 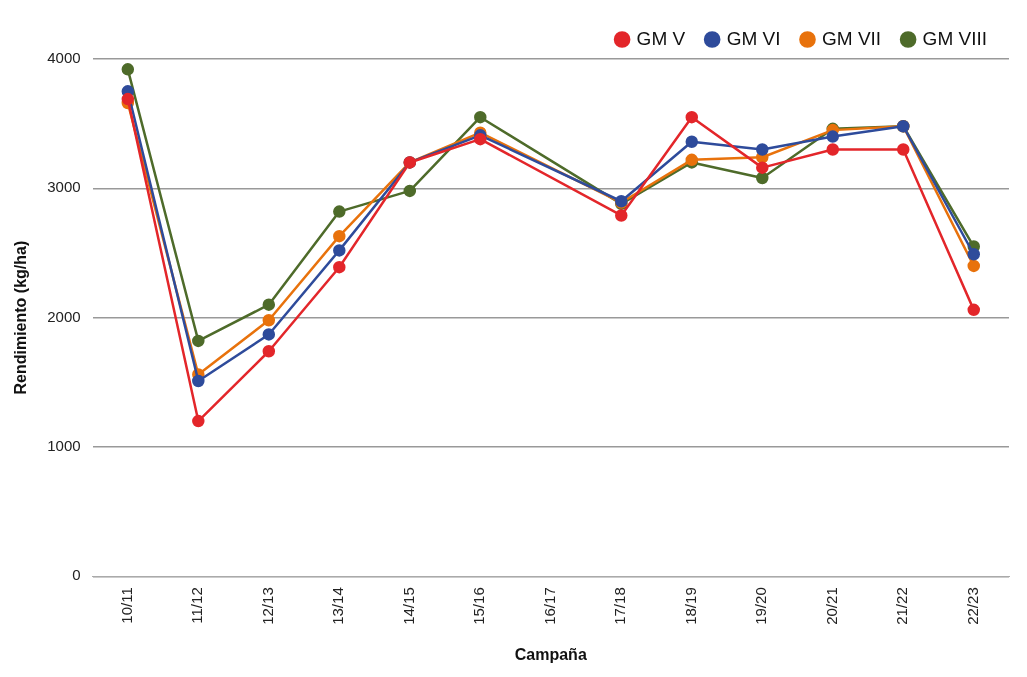 What do you see at coordinates (64, 316) in the screenshot?
I see `y-tick-label: 2000` at bounding box center [64, 316].